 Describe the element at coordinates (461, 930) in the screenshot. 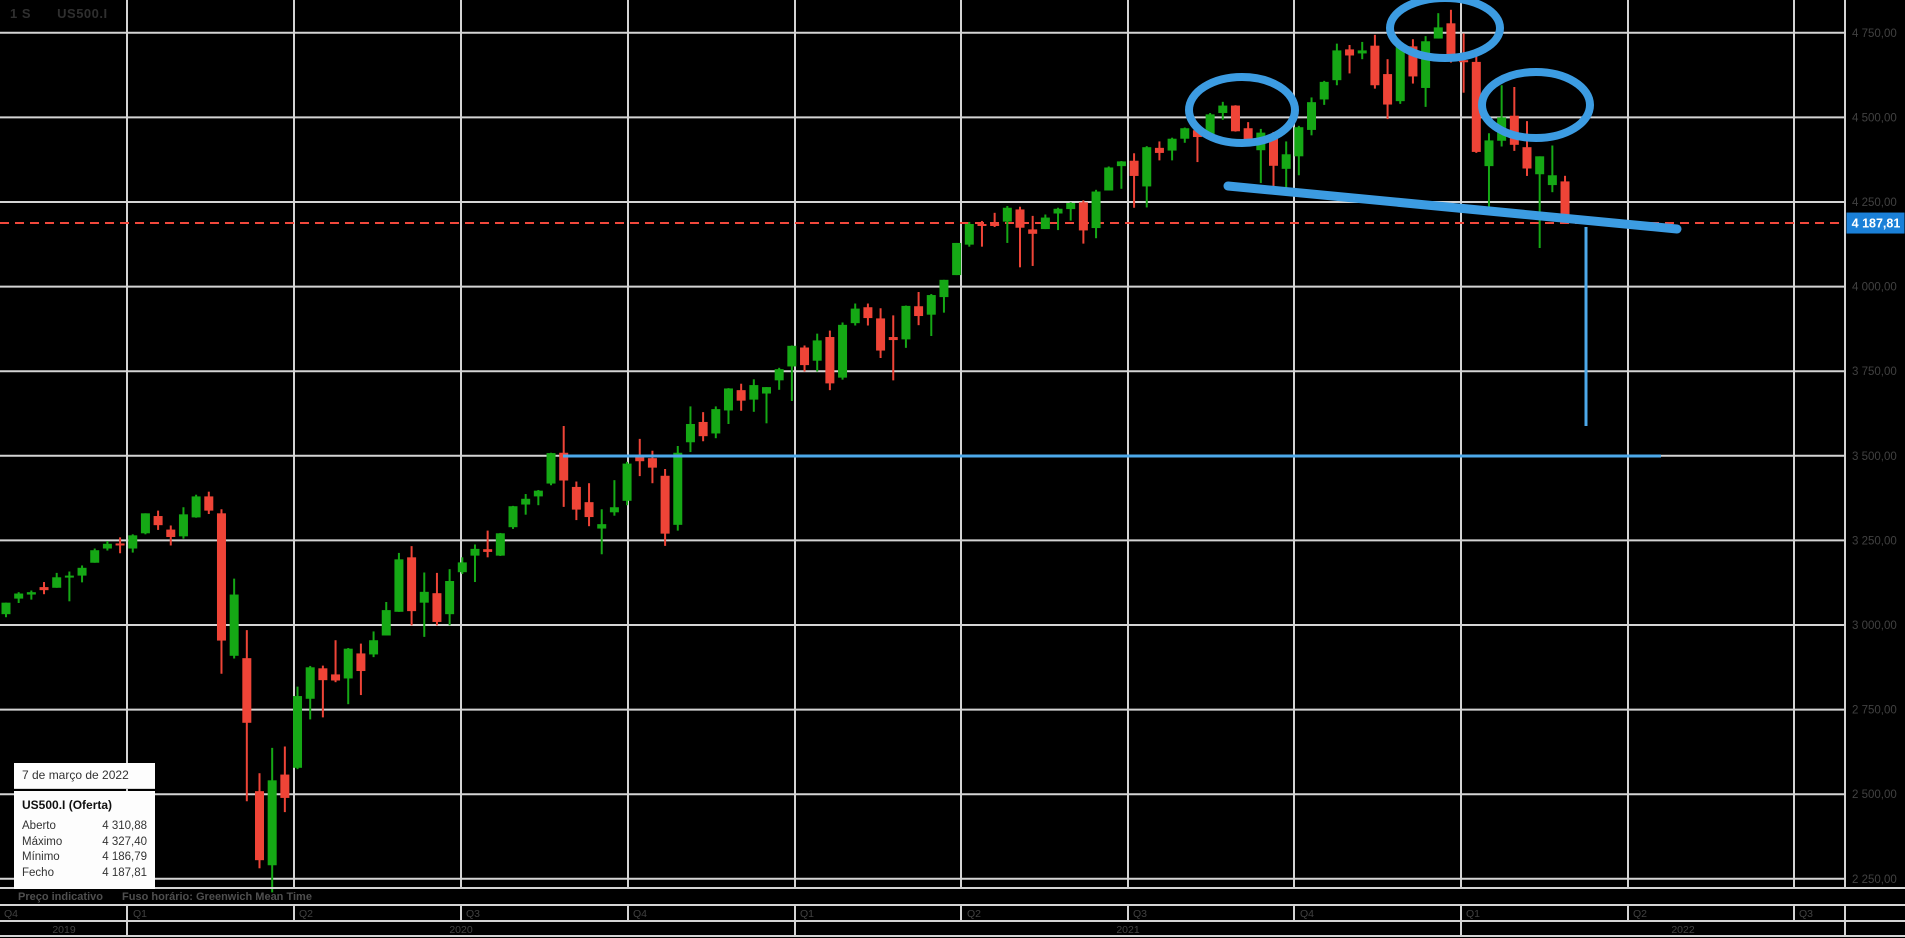

I see `year-label: 2020` at that location.